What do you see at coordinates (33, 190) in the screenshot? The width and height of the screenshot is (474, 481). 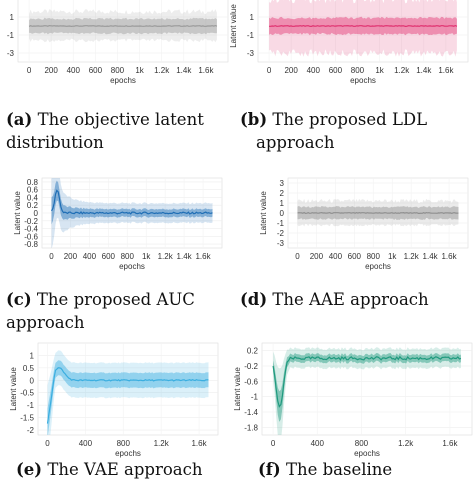 I see `y-tick-label: 0.6` at bounding box center [33, 190].